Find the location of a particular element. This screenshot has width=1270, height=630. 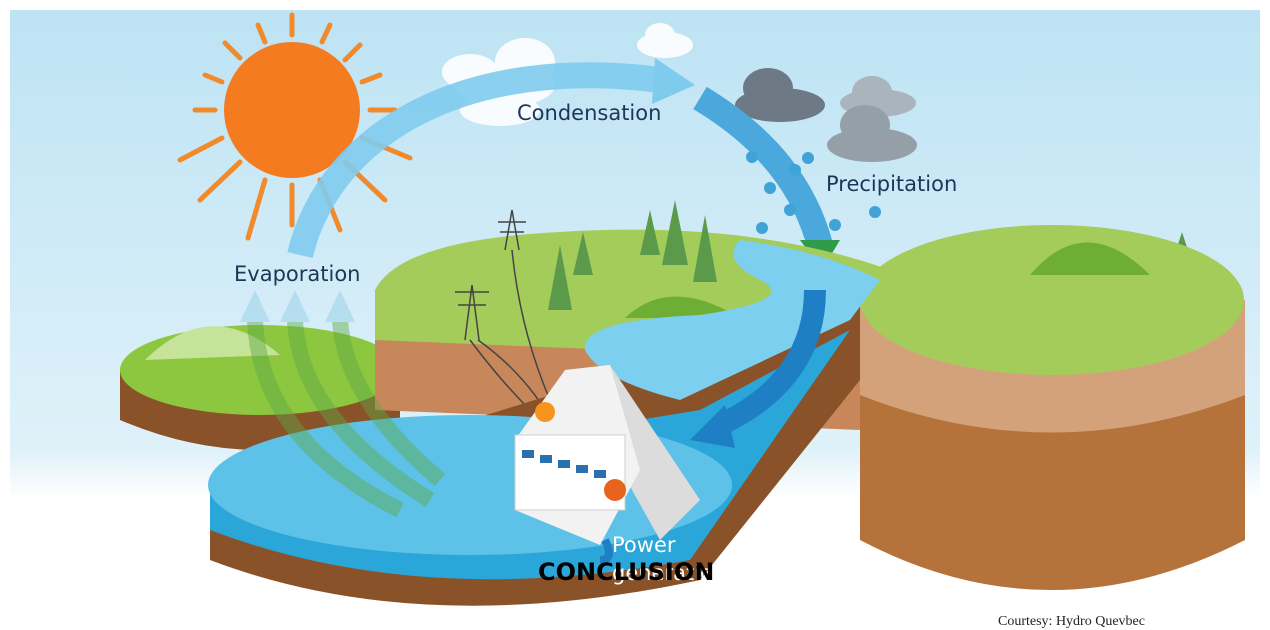

left-land is located at coordinates (260, 387).